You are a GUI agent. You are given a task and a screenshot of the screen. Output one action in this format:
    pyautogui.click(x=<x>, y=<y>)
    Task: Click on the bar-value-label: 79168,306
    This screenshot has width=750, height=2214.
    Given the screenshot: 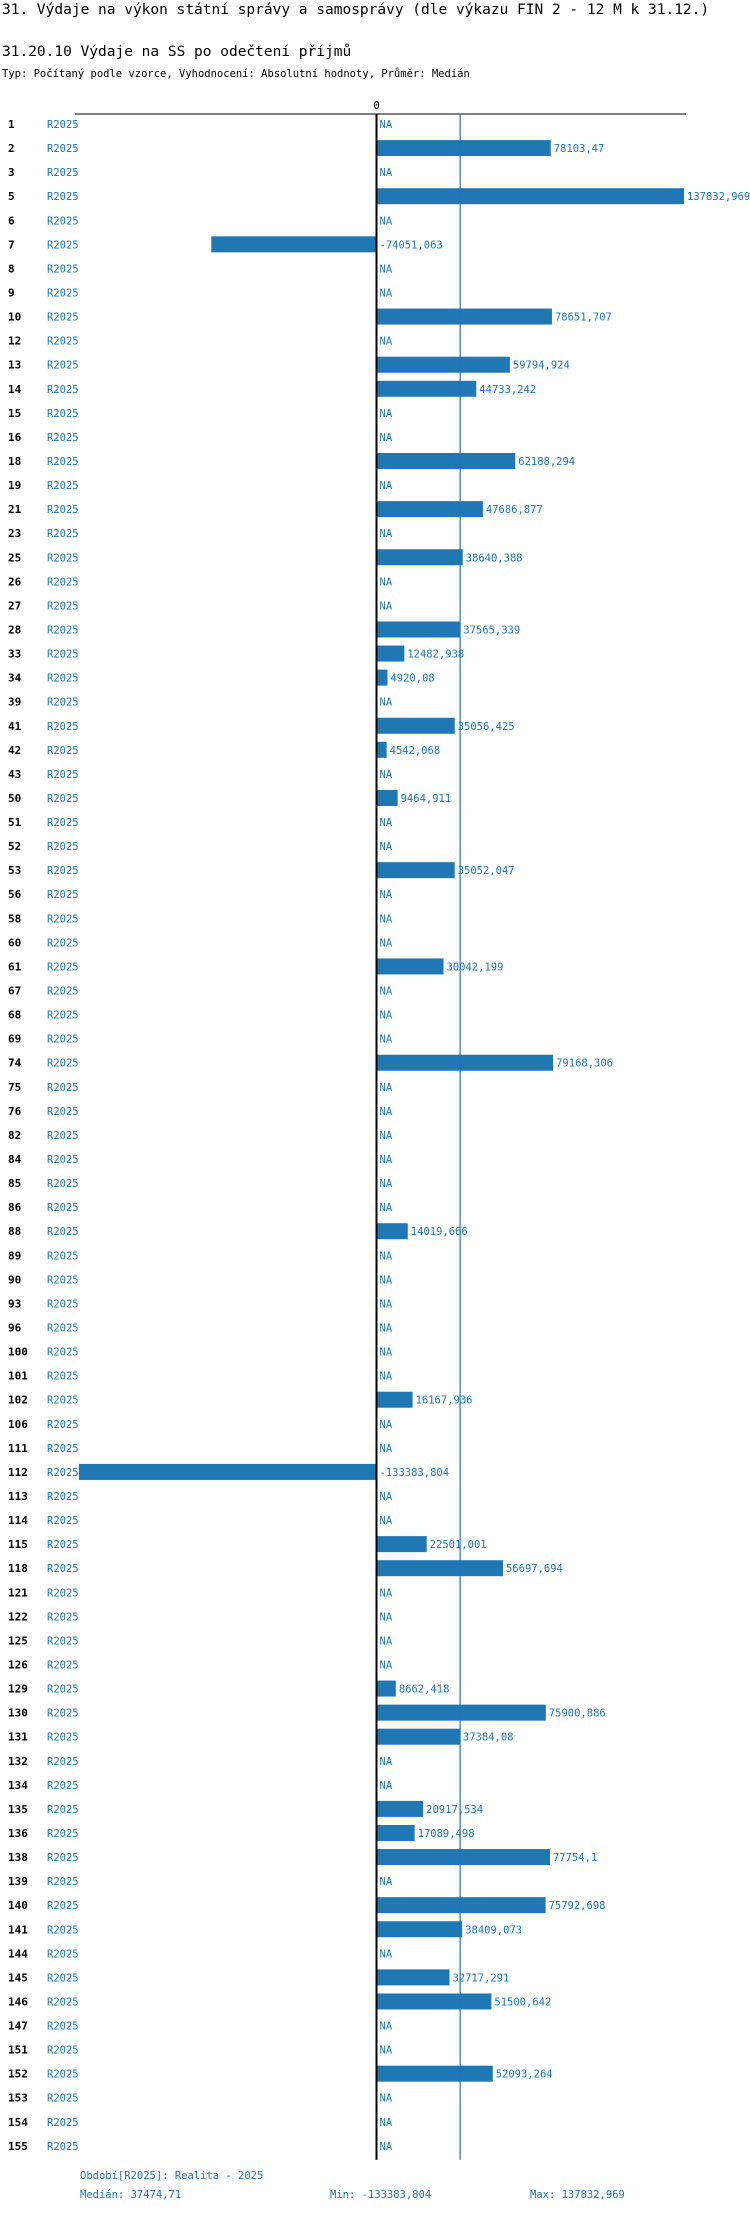 What is the action you would take?
    pyautogui.click(x=584, y=1064)
    